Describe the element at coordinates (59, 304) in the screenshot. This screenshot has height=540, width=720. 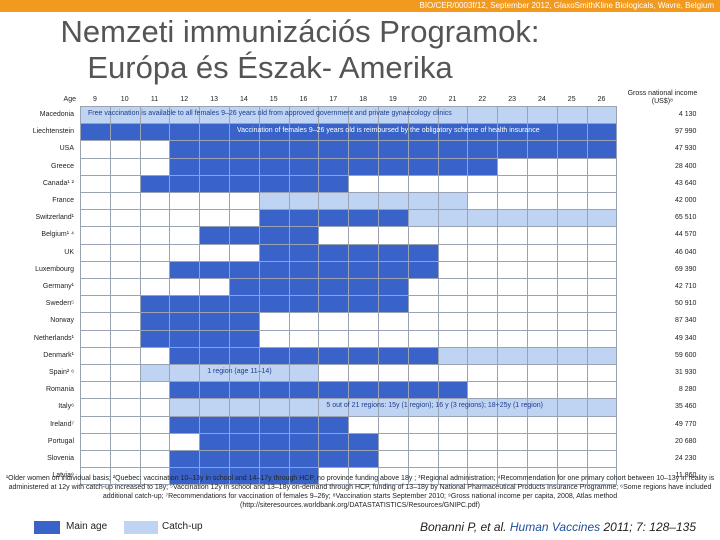
I see `country-label: Sweden⁵` at that location.